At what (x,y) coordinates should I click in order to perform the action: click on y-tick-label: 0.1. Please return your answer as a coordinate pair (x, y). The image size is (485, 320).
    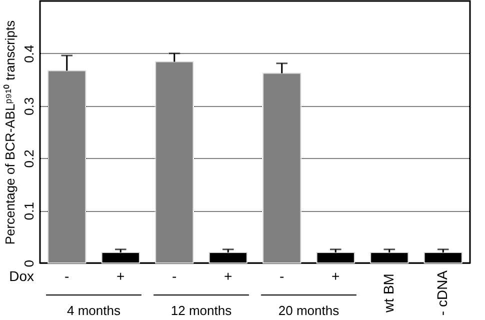
    Looking at the image, I should click on (29, 211).